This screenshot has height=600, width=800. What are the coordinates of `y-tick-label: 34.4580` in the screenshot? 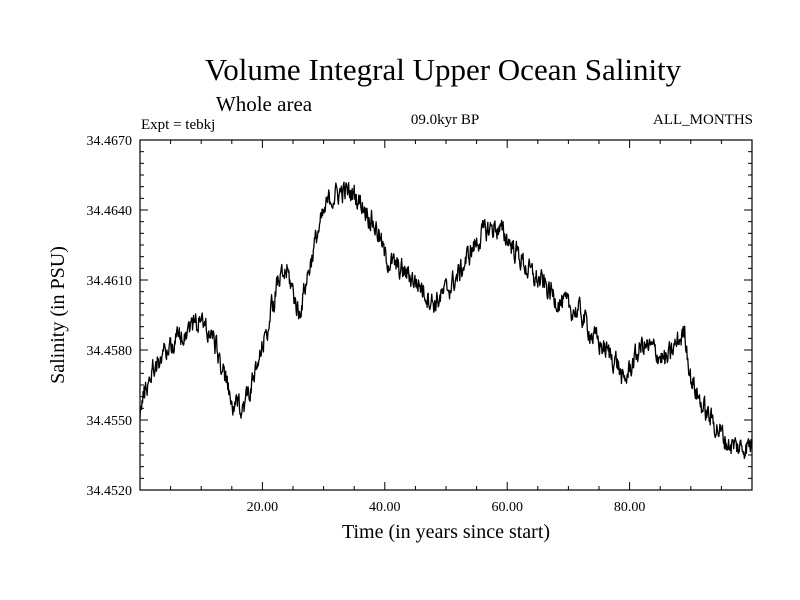 It's located at (110, 351).